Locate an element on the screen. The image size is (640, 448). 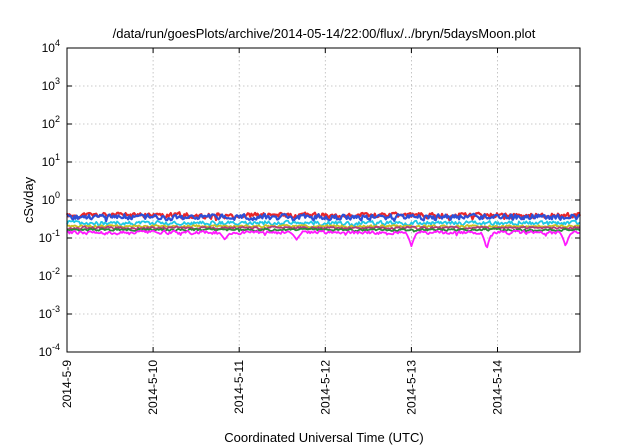
series-layer is located at coordinates (323, 230).